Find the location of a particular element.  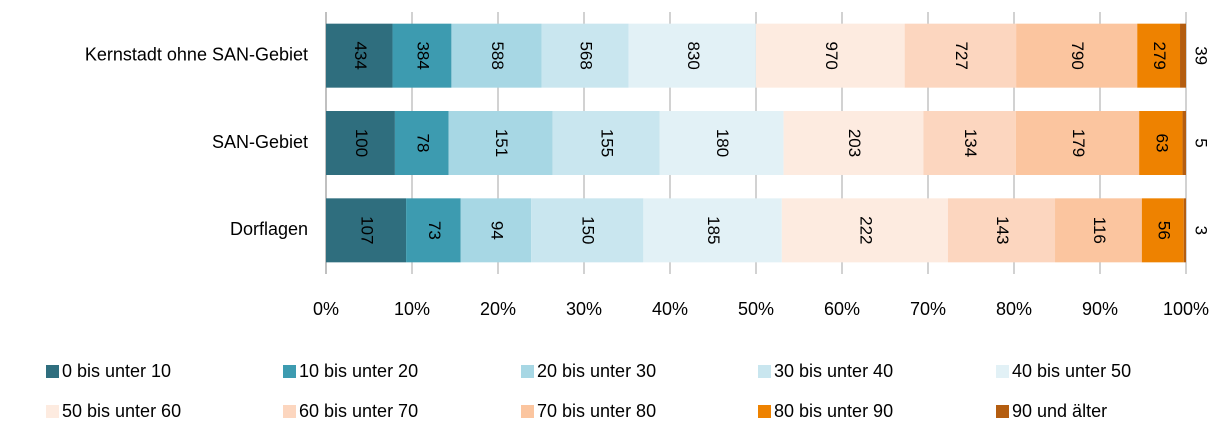

x-tick-label: 30% is located at coordinates (584, 309).